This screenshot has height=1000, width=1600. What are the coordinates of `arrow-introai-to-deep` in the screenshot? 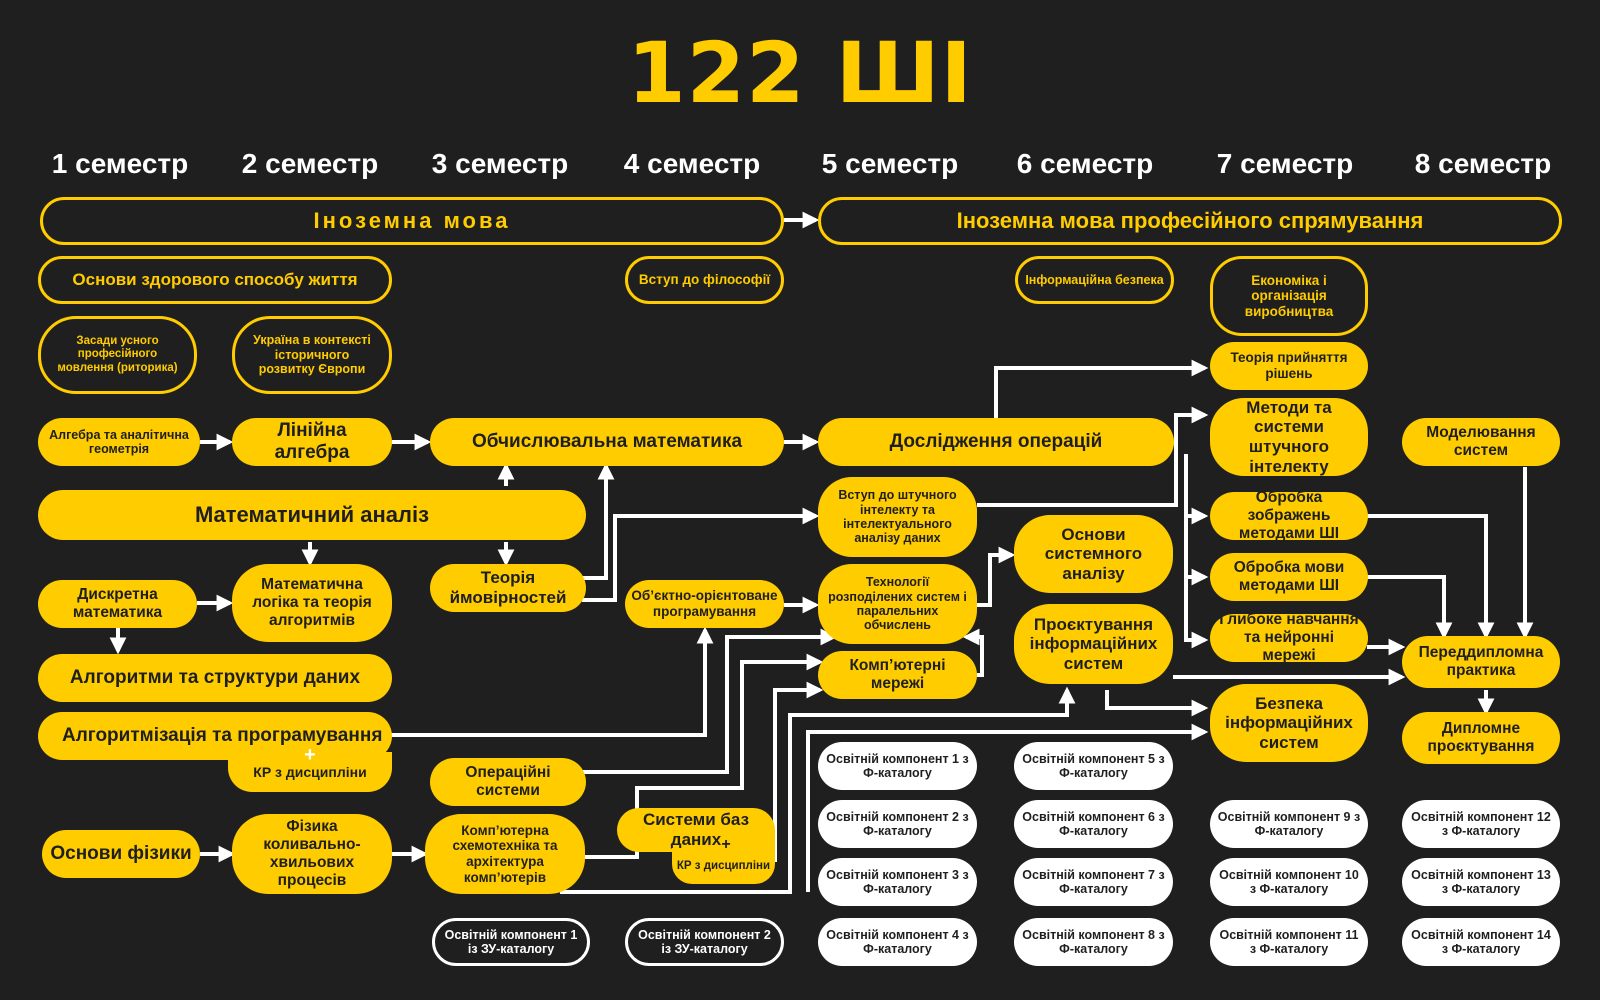 It's located at (1196, 613).